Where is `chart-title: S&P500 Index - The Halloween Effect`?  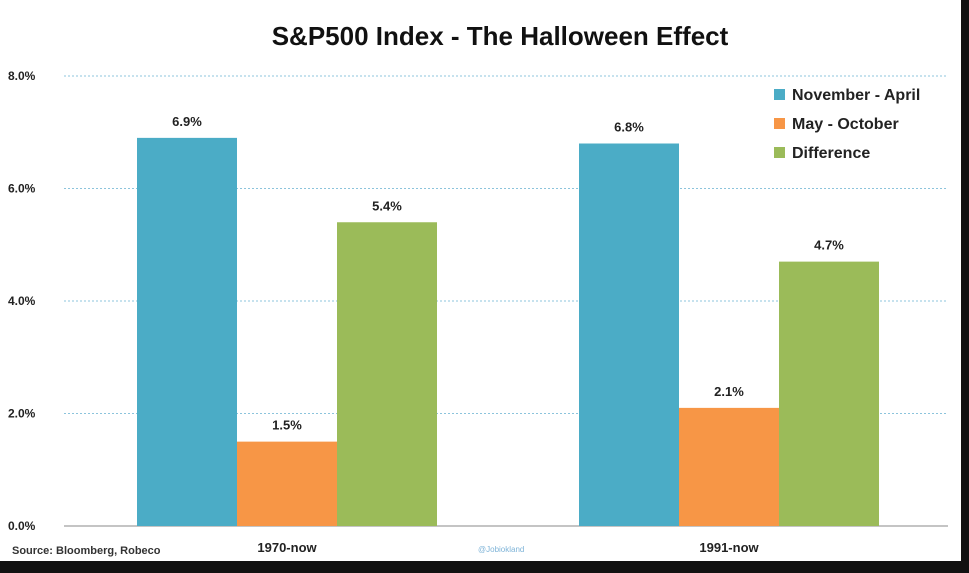
chart-title: S&P500 Index - The Halloween Effect is located at coordinates (500, 36).